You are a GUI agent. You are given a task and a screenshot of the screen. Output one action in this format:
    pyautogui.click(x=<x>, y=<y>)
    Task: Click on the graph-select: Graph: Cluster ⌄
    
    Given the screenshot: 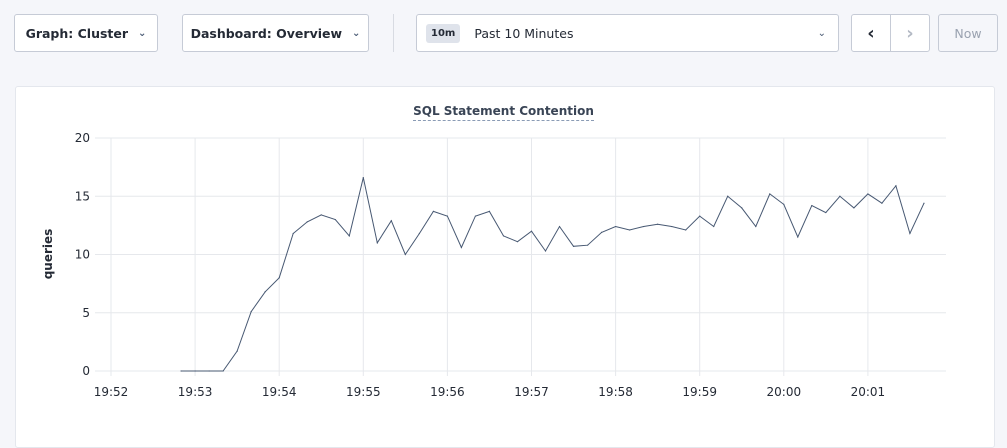 What is the action you would take?
    pyautogui.click(x=86, y=33)
    